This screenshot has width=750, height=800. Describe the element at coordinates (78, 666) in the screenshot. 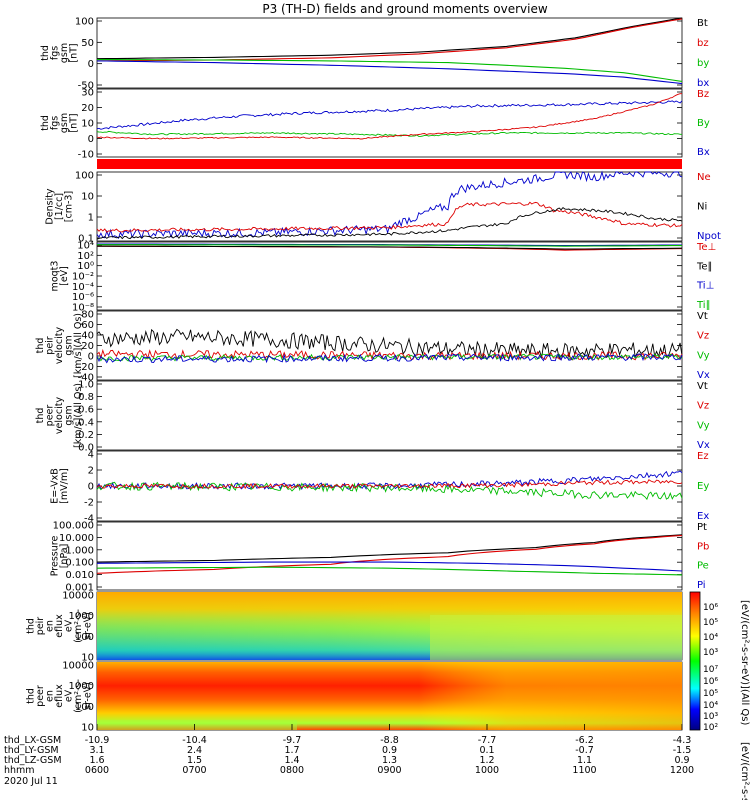

I see `y-tick-label: 10000` at that location.